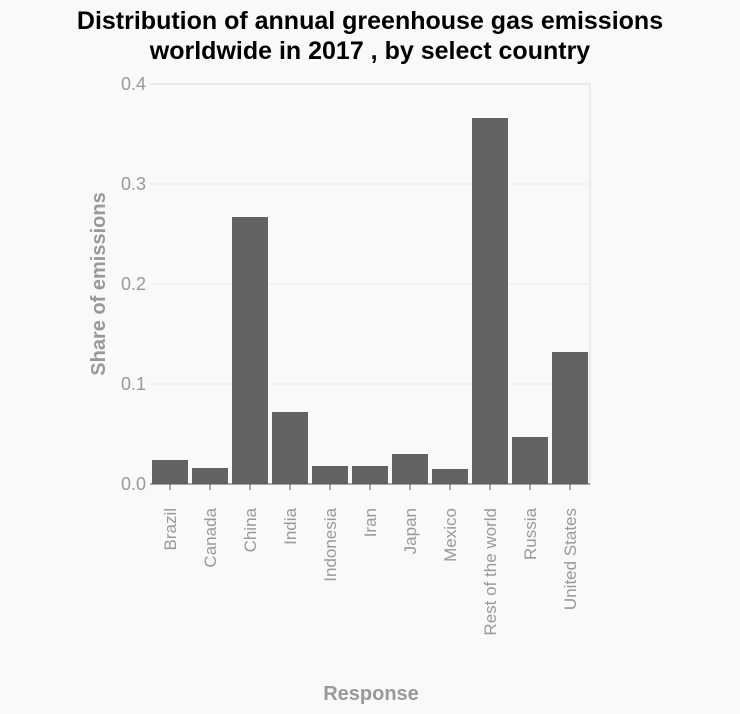 This screenshot has width=740, height=714. I want to click on x-tick-label: Iran, so click(370, 522).